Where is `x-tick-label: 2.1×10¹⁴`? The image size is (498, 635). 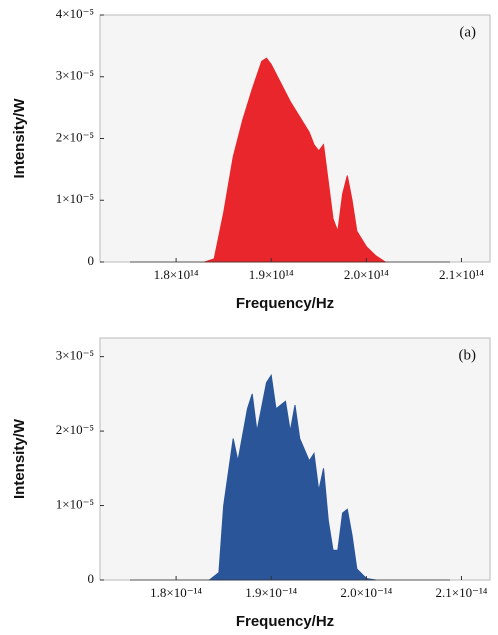 x-tick-label: 2.1×10¹⁴ is located at coordinates (461, 274).